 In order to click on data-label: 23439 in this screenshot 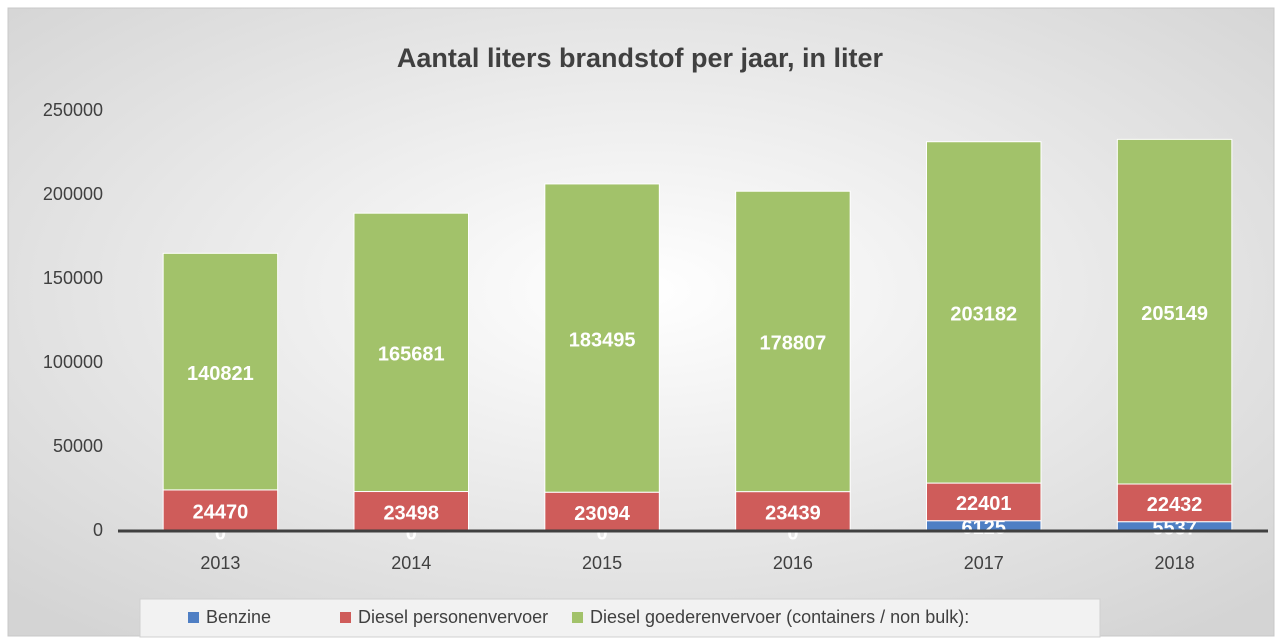, I will do `click(793, 514)`.